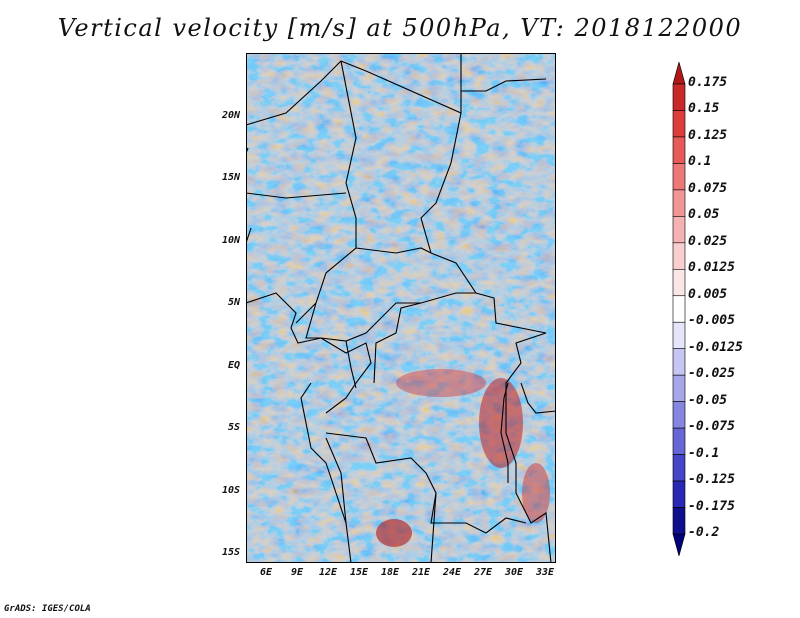 Image resolution: width=800 pixels, height=618 pixels. I want to click on colorbar-label: -0.0125, so click(715, 347).